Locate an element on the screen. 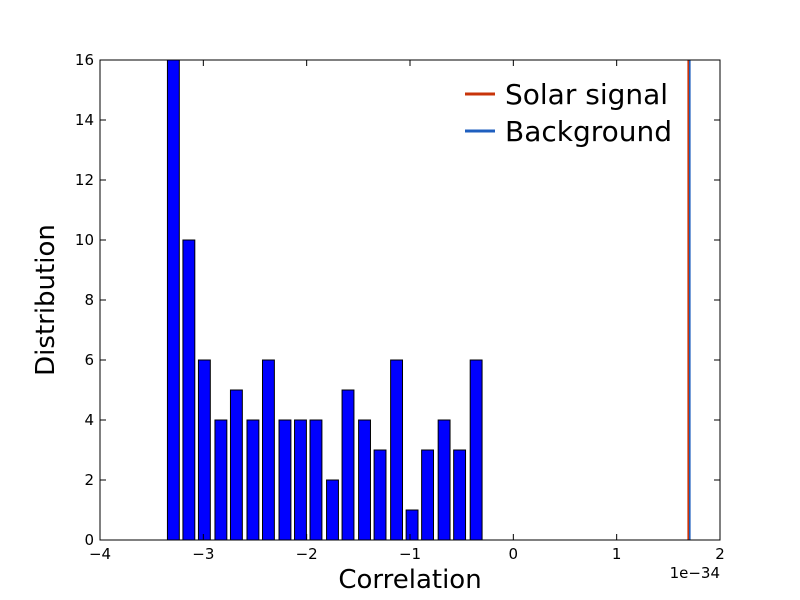 The width and height of the screenshot is (800, 600). y-tick-label: 12 is located at coordinates (84, 180).